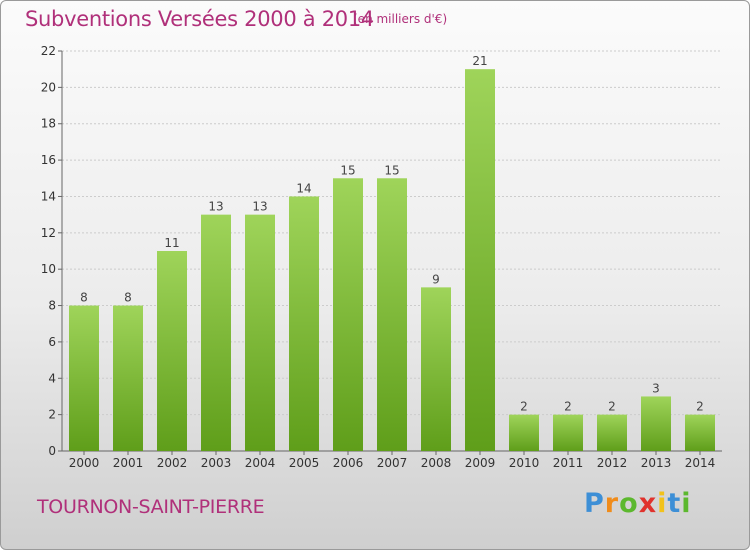  Describe the element at coordinates (199, 19) in the screenshot. I see `chart-title: Subventions Versées 2000 à 2014` at that location.